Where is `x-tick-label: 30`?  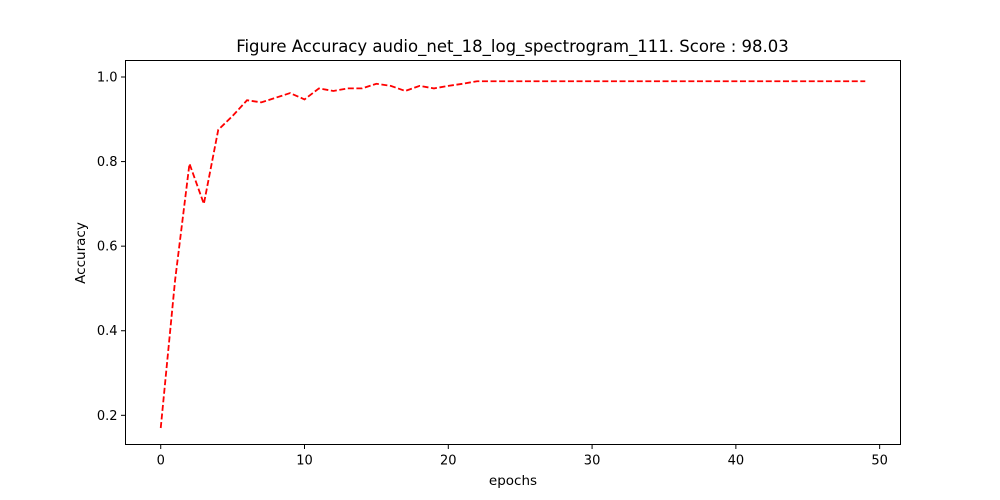
x-tick-label: 30 is located at coordinates (592, 461).